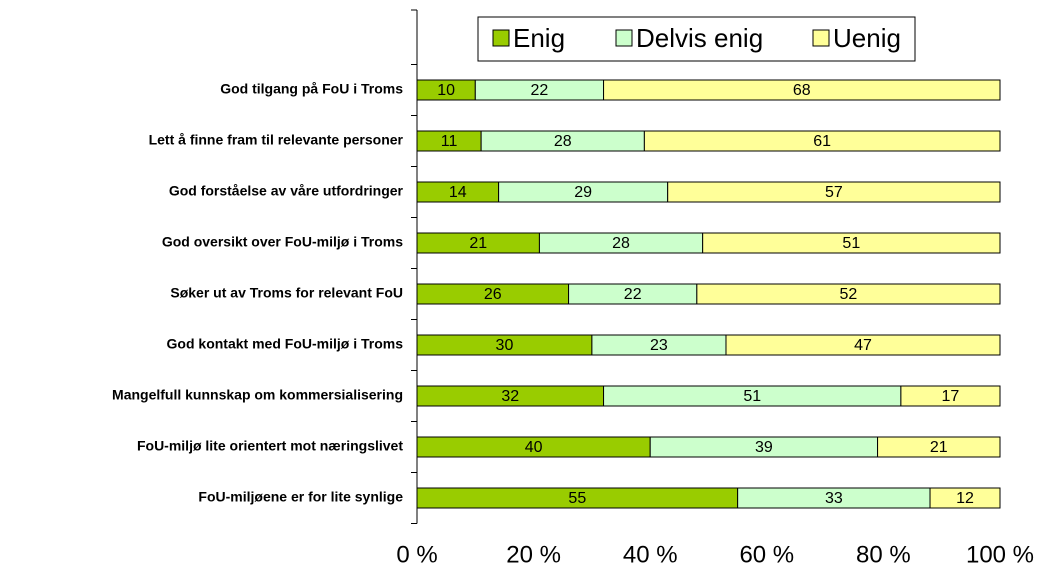  Describe the element at coordinates (449, 141) in the screenshot. I see `data-label: 11` at that location.